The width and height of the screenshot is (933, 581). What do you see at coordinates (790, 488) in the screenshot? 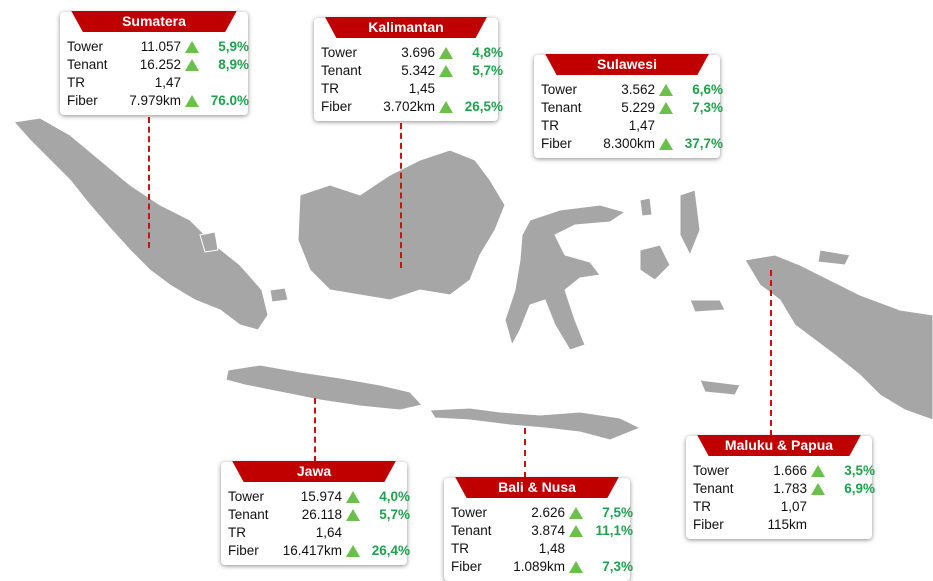
I see `stat-value: 1.783` at bounding box center [790, 488].